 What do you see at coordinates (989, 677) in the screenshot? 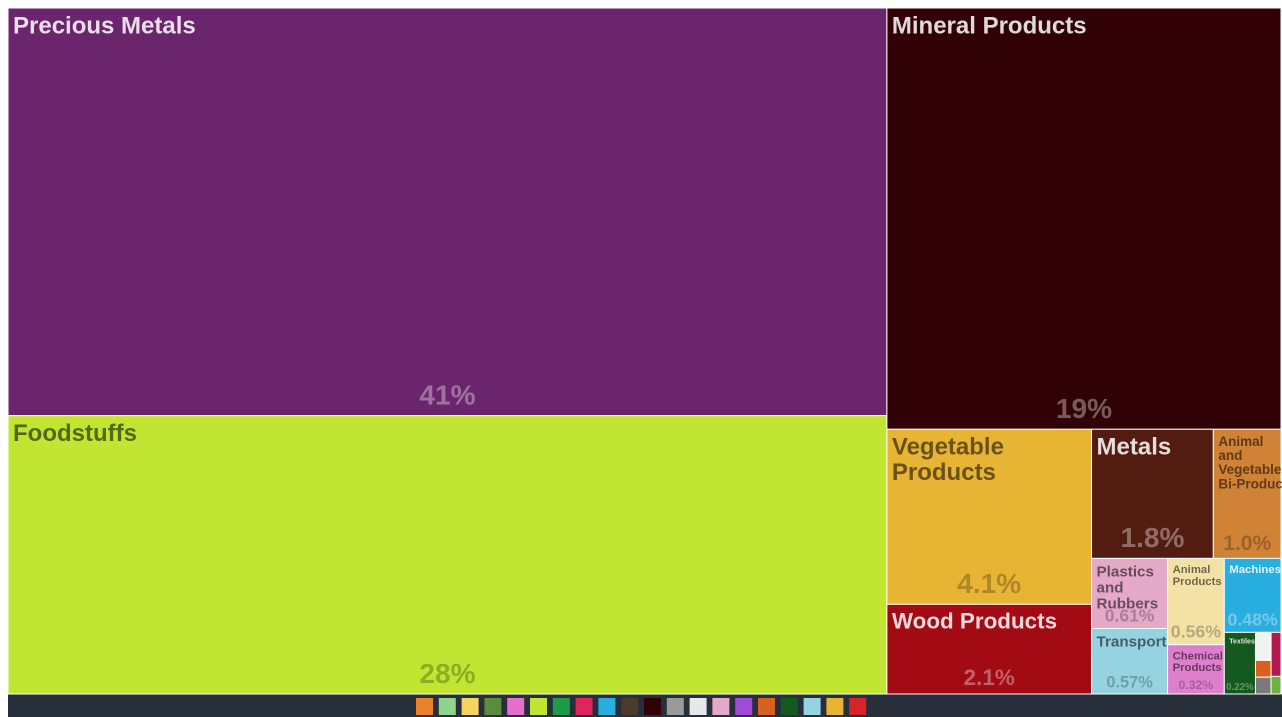
I see `cell-value-label: 2.1%` at bounding box center [989, 677].